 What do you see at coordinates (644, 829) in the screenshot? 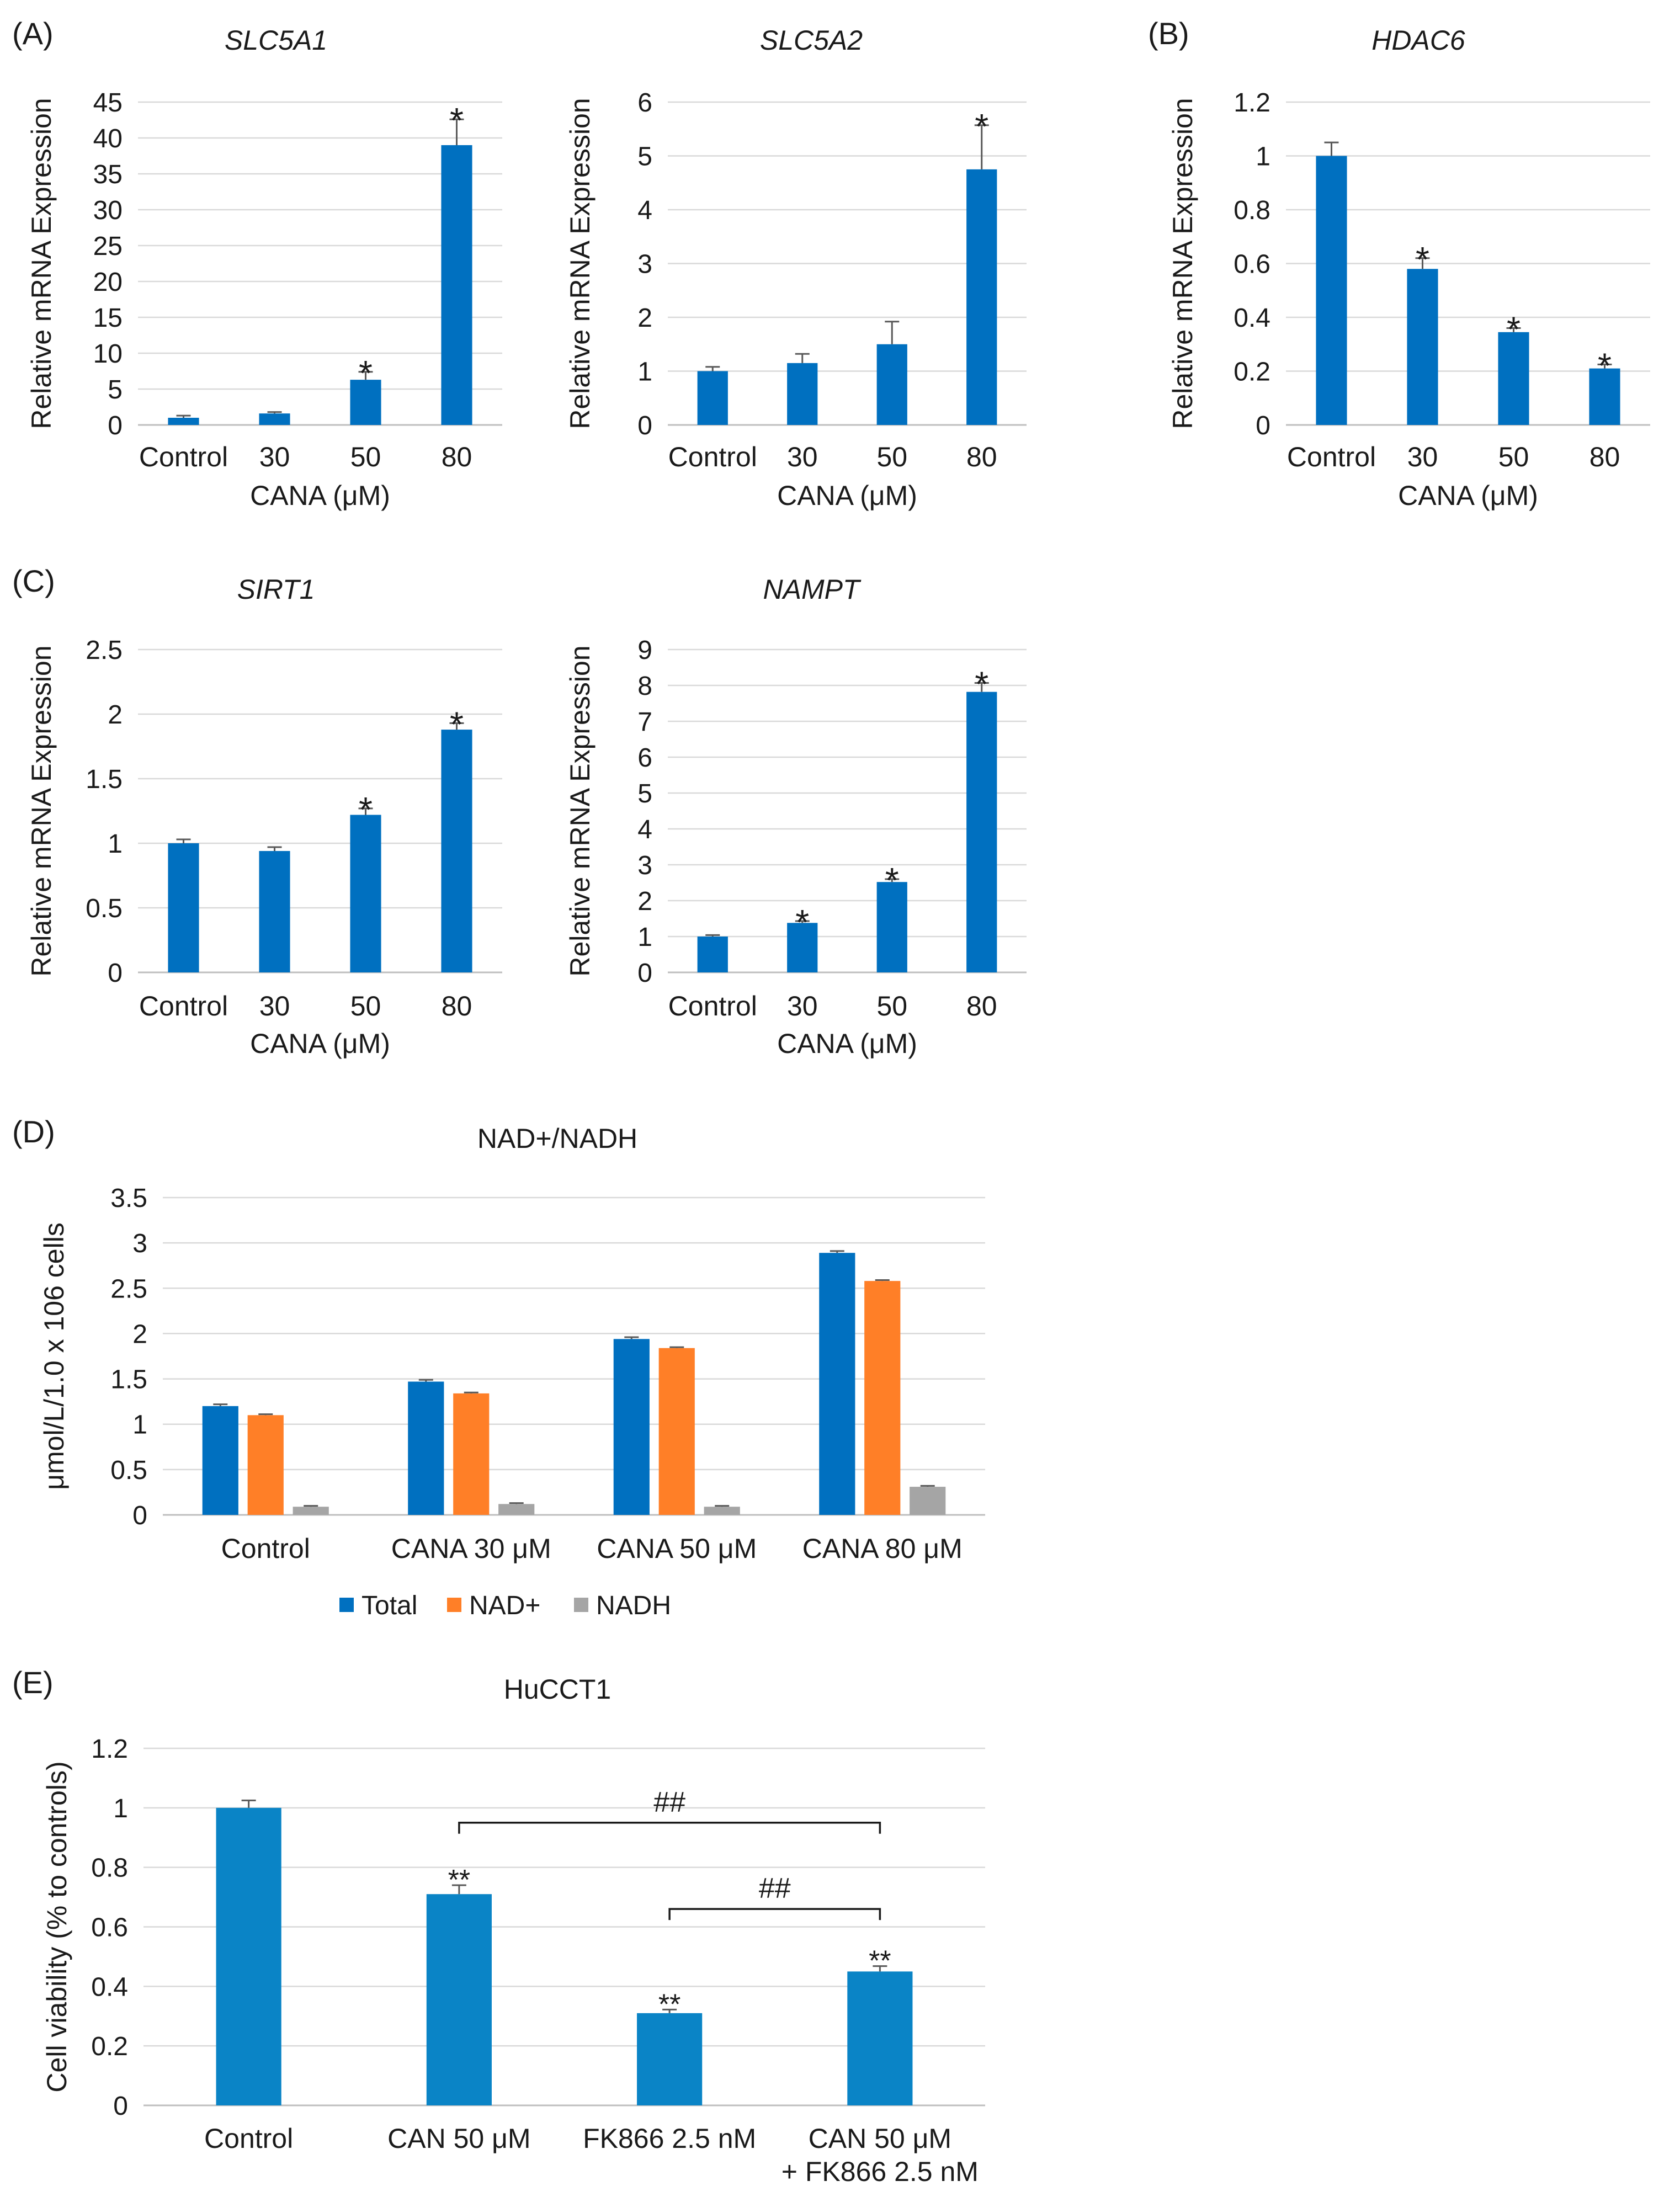
I see `y-tick-label: 4` at bounding box center [644, 829].